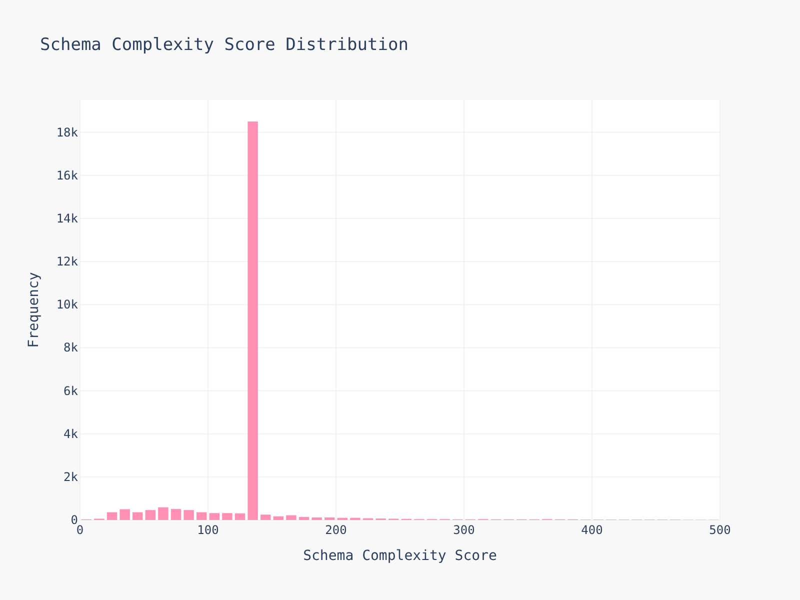 This screenshot has height=600, width=800. What do you see at coordinates (67, 175) in the screenshot?
I see `y-tick-label: 16k` at bounding box center [67, 175].